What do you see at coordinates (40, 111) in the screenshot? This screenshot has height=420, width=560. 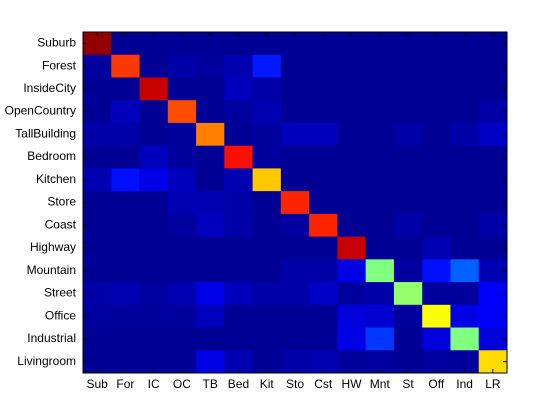 I see `y-tick-label: OpenCountry` at bounding box center [40, 111].